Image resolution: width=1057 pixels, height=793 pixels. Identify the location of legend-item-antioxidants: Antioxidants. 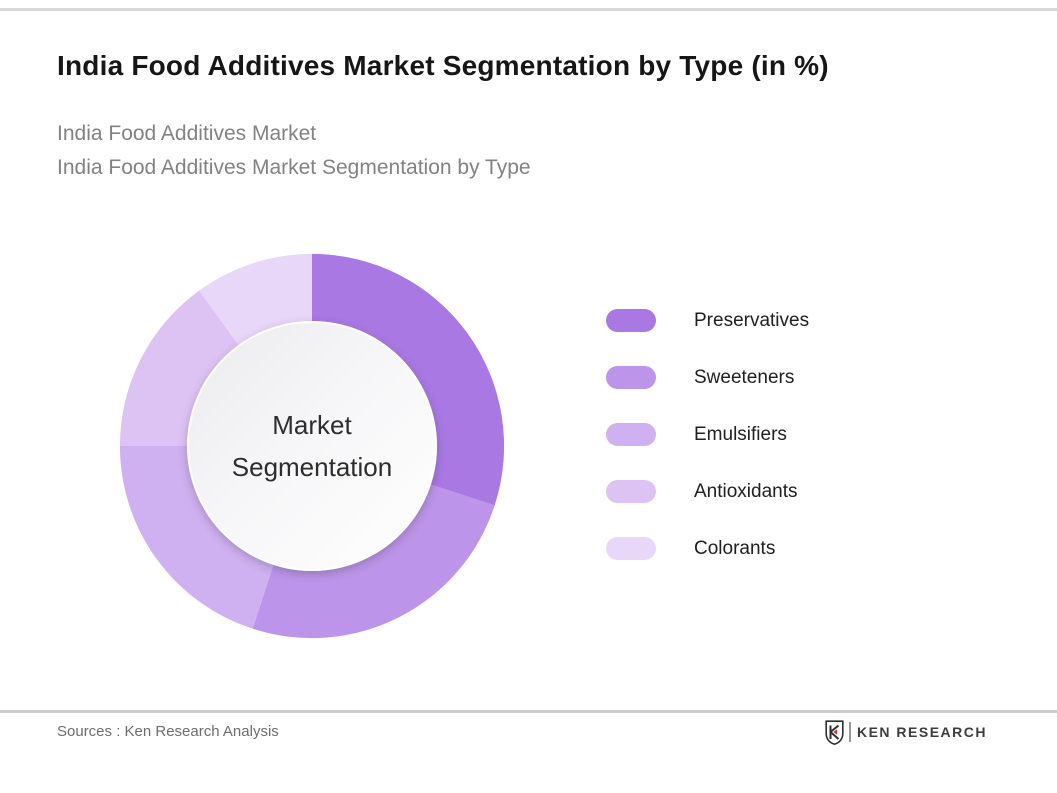
(771, 491).